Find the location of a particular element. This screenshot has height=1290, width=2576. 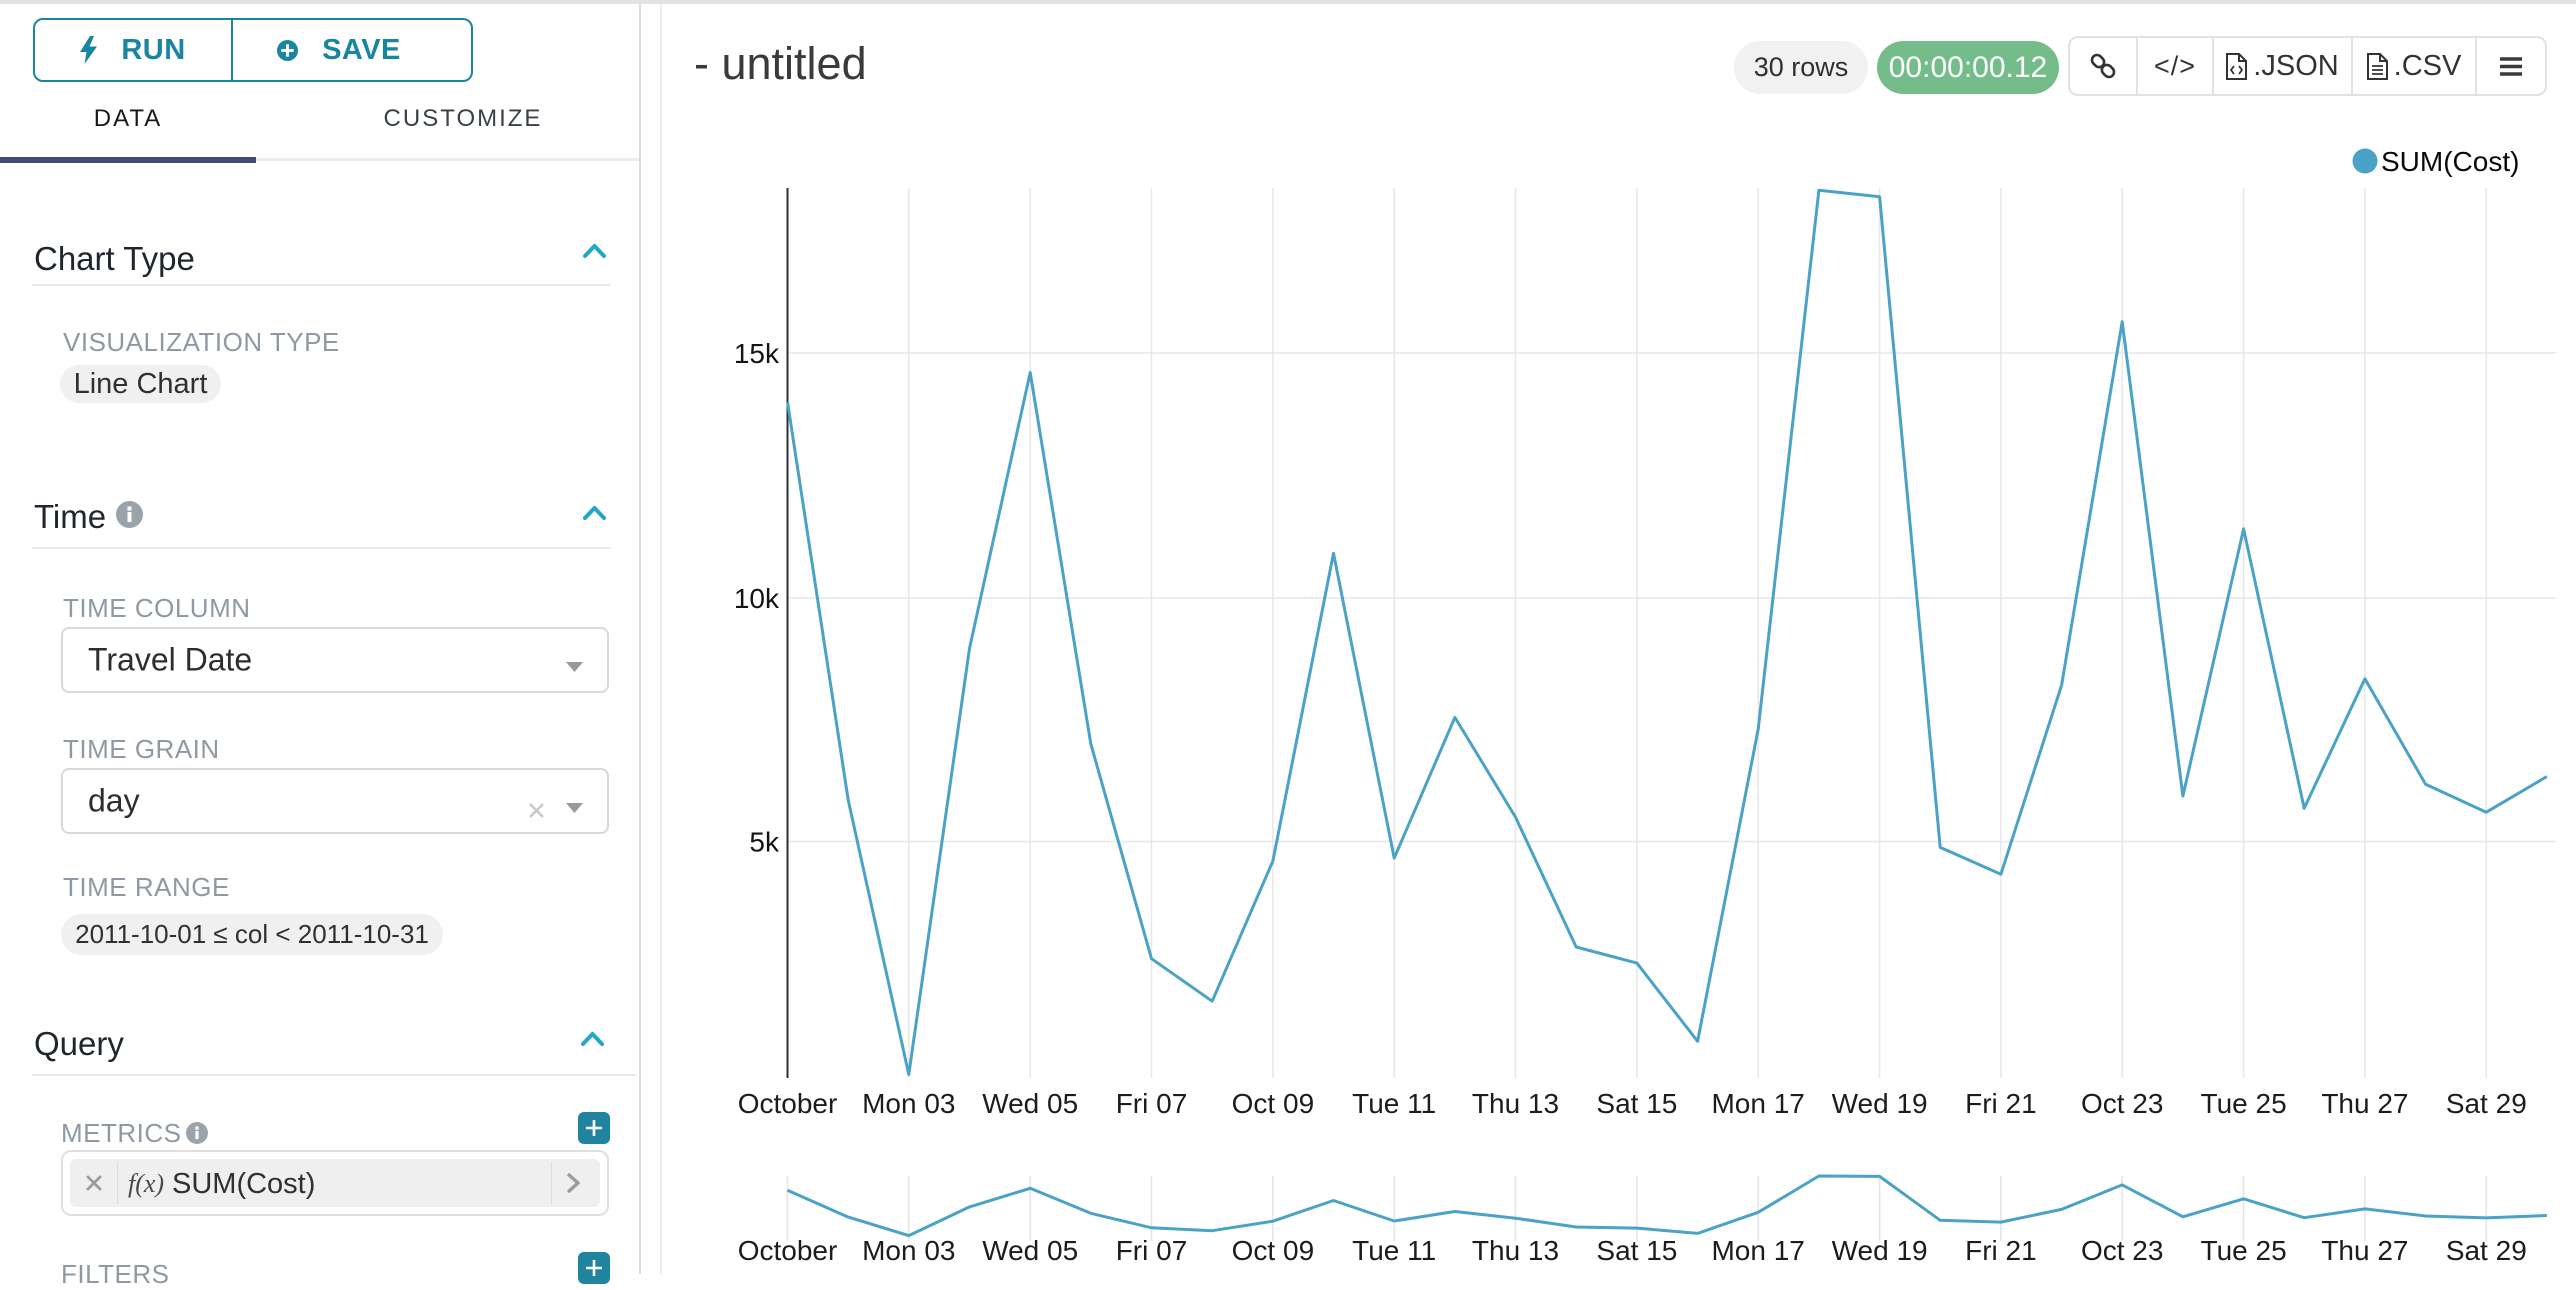

svg-text: 10k is located at coordinates (757, 598).